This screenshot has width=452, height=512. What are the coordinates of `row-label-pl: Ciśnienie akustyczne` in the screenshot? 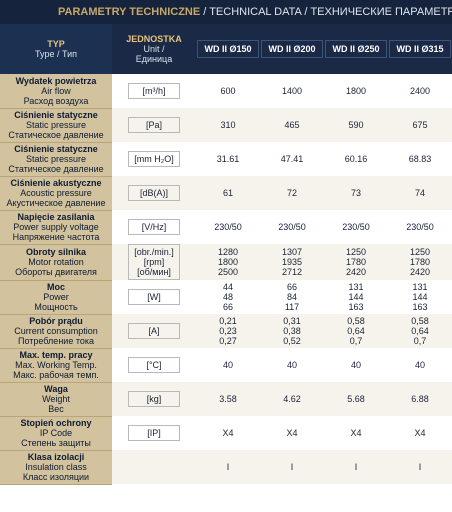 It's located at (56, 183).